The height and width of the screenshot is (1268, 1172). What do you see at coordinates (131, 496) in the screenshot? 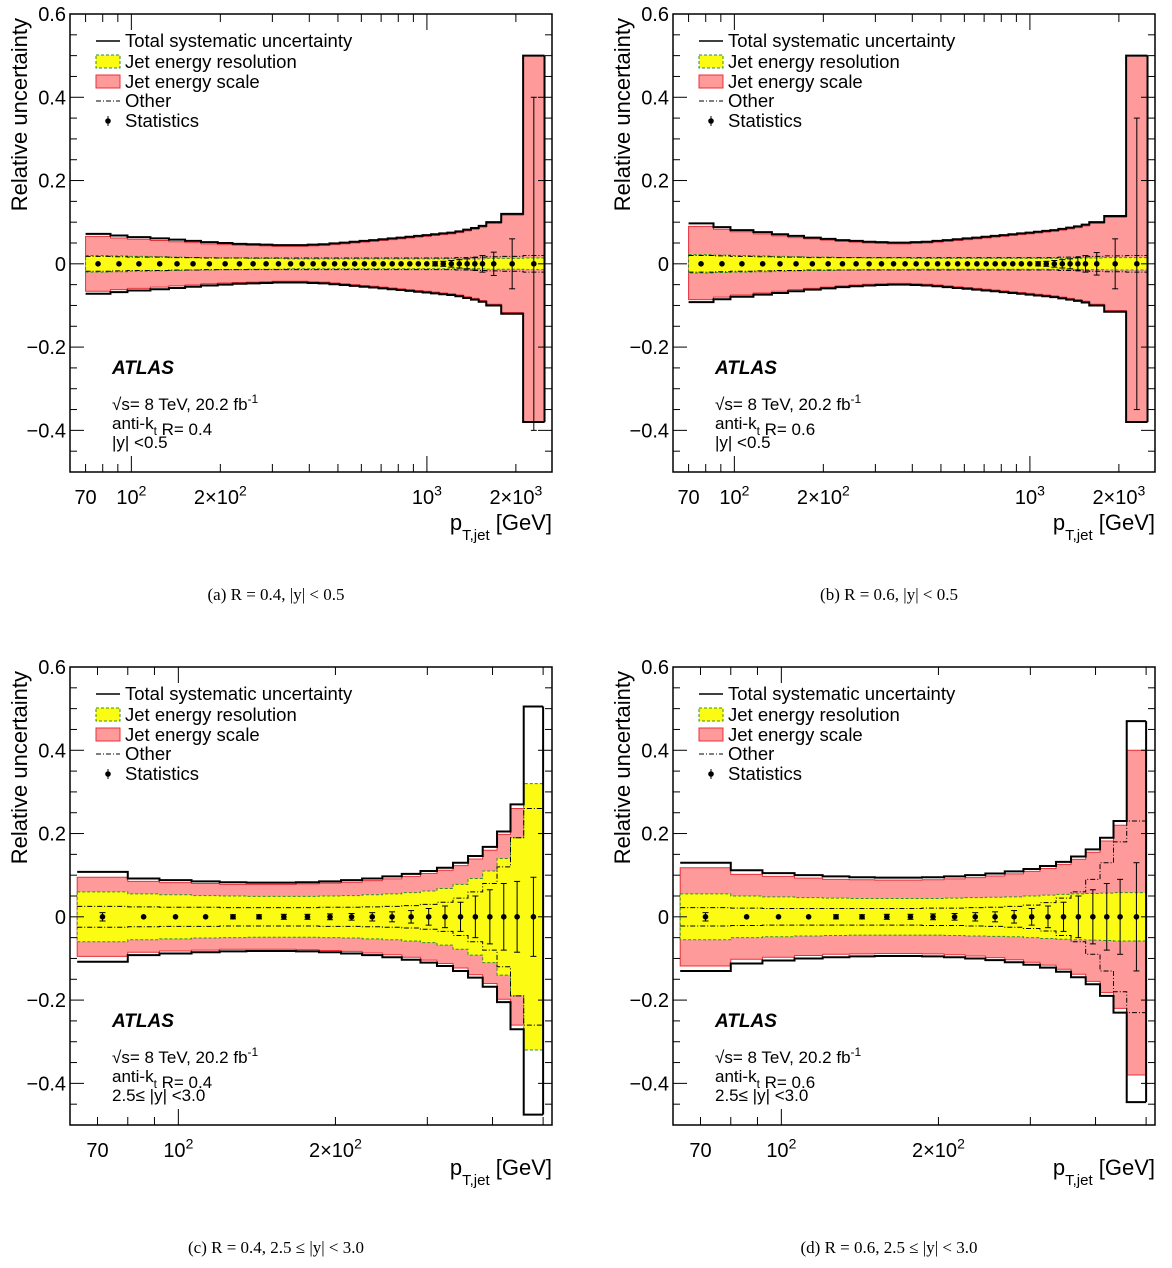
I see `x-tick-label: 102` at bounding box center [131, 496].